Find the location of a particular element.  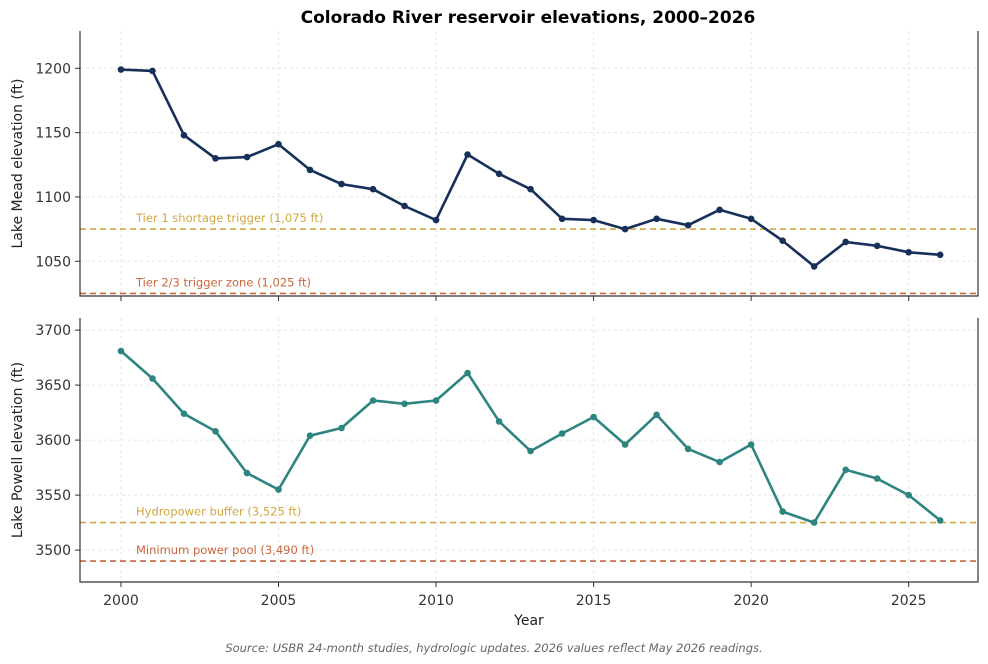

x-tick-label-5: 2025 is located at coordinates (909, 601).